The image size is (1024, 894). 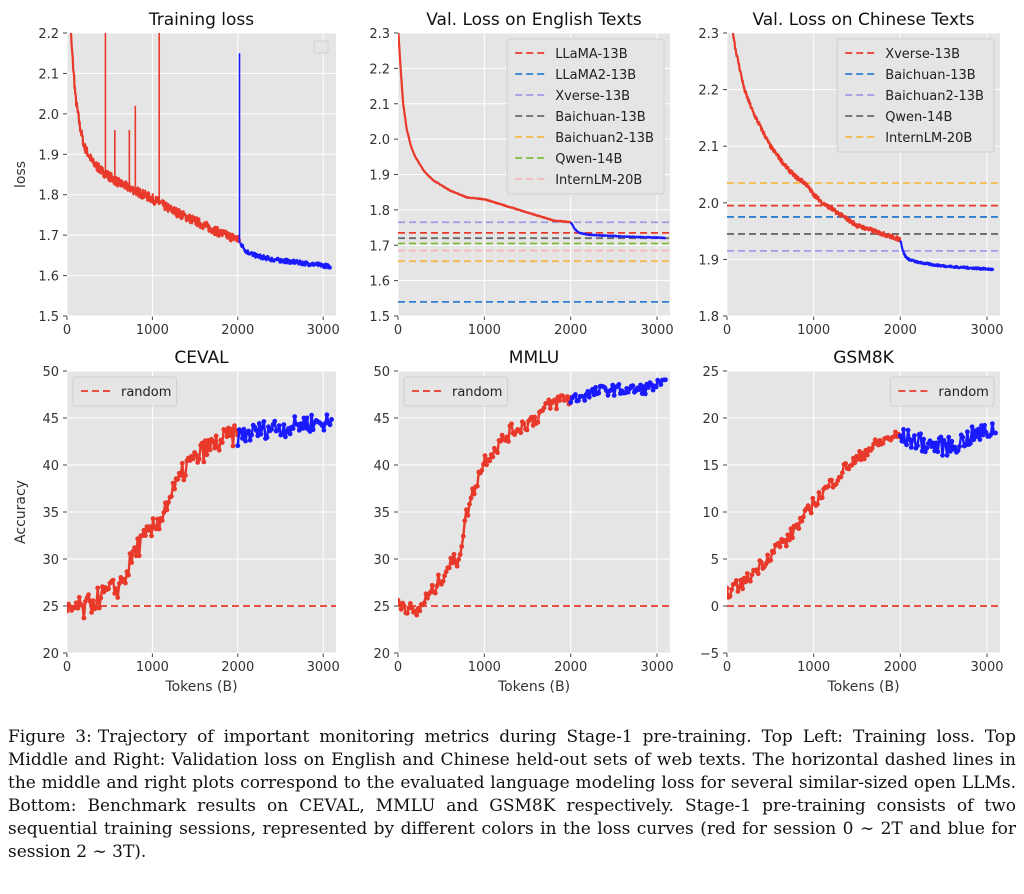 What do you see at coordinates (708, 34) in the screenshot?
I see `y-tick-label: 2.3` at bounding box center [708, 34].